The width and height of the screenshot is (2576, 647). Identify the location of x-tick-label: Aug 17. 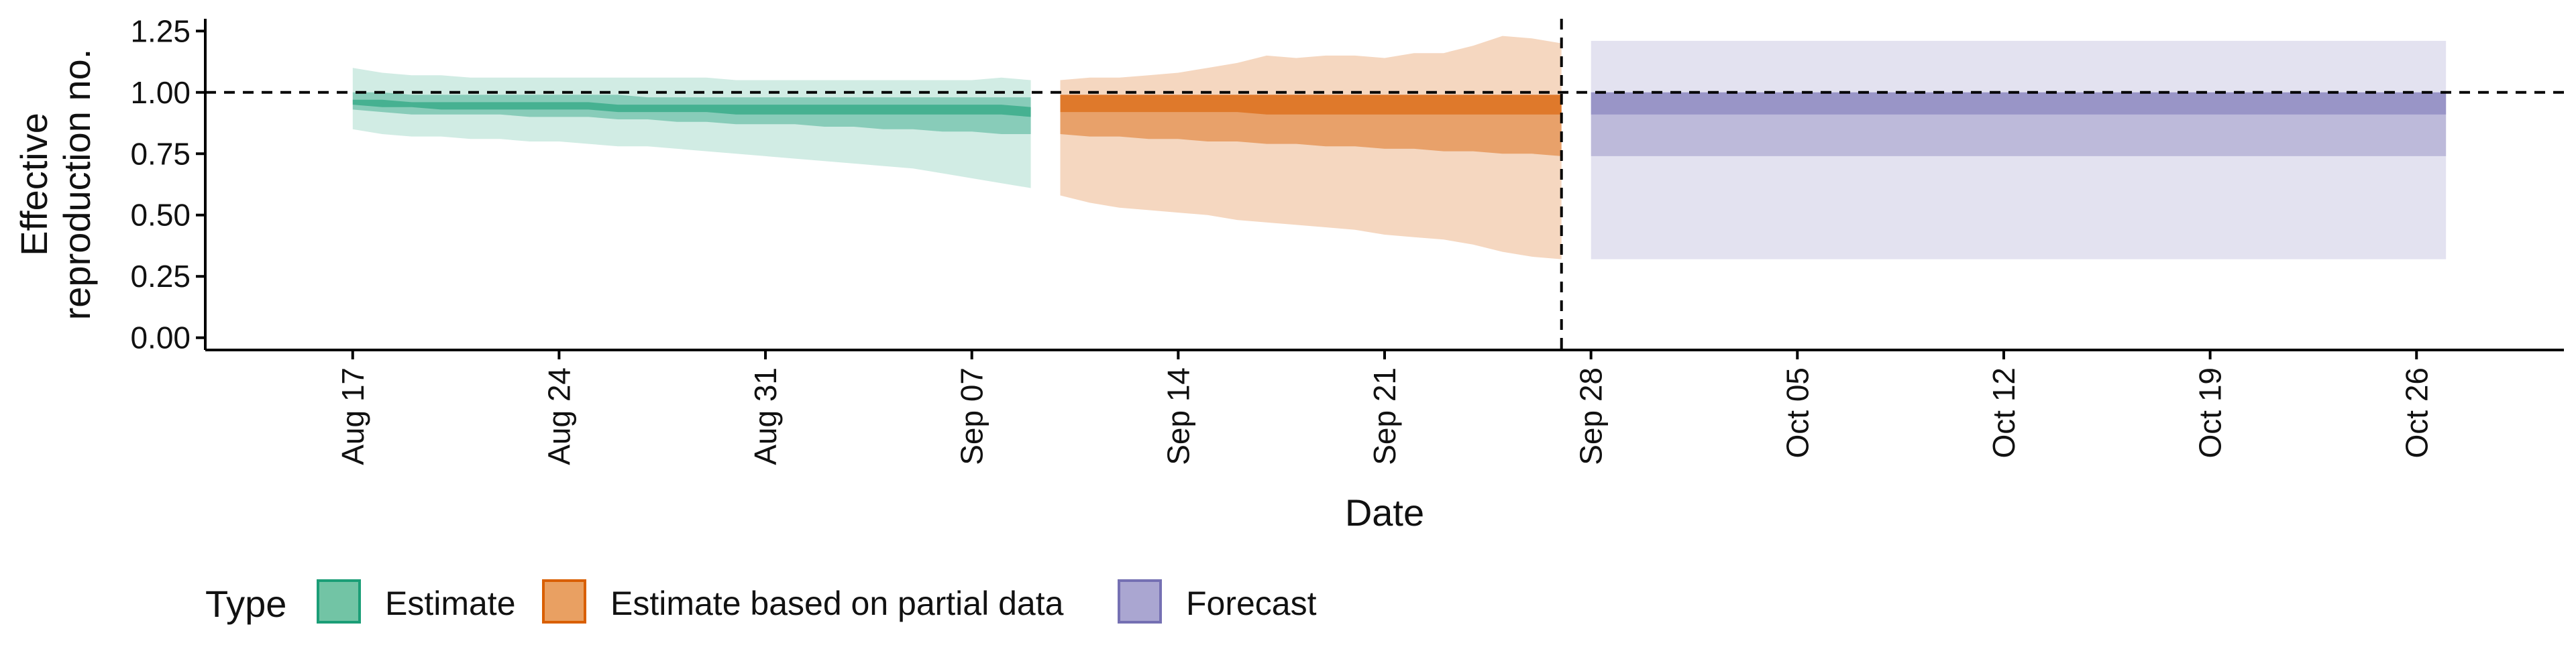
(352, 416).